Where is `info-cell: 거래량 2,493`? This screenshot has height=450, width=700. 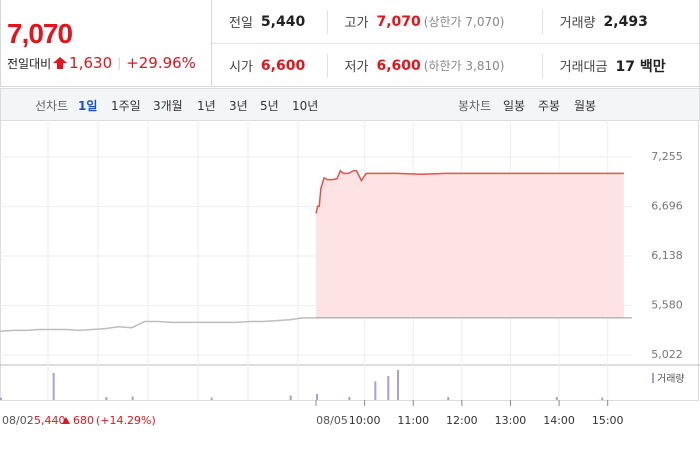 info-cell: 거래량 2,493 is located at coordinates (621, 22).